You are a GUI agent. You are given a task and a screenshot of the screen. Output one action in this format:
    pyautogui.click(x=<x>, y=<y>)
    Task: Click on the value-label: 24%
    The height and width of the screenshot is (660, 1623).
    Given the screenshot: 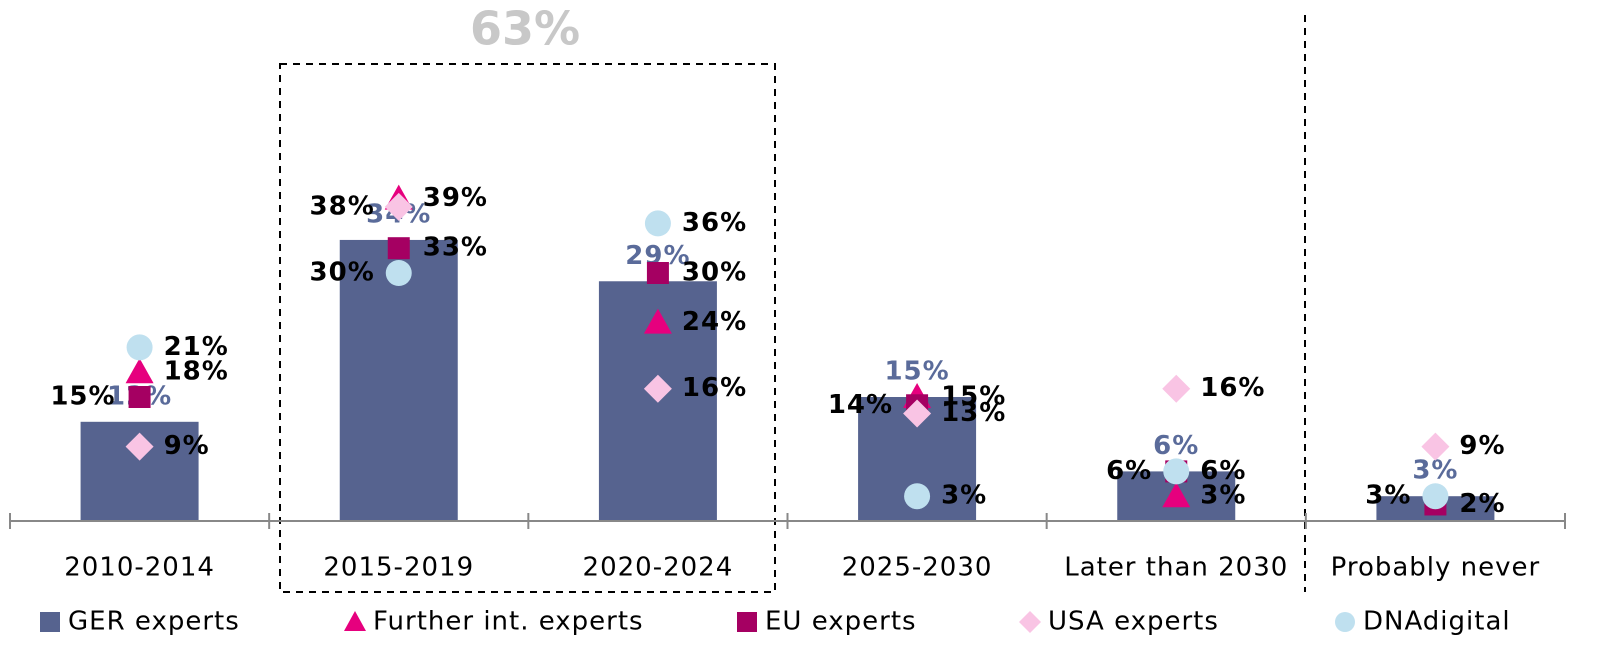 What is the action you would take?
    pyautogui.click(x=714, y=322)
    